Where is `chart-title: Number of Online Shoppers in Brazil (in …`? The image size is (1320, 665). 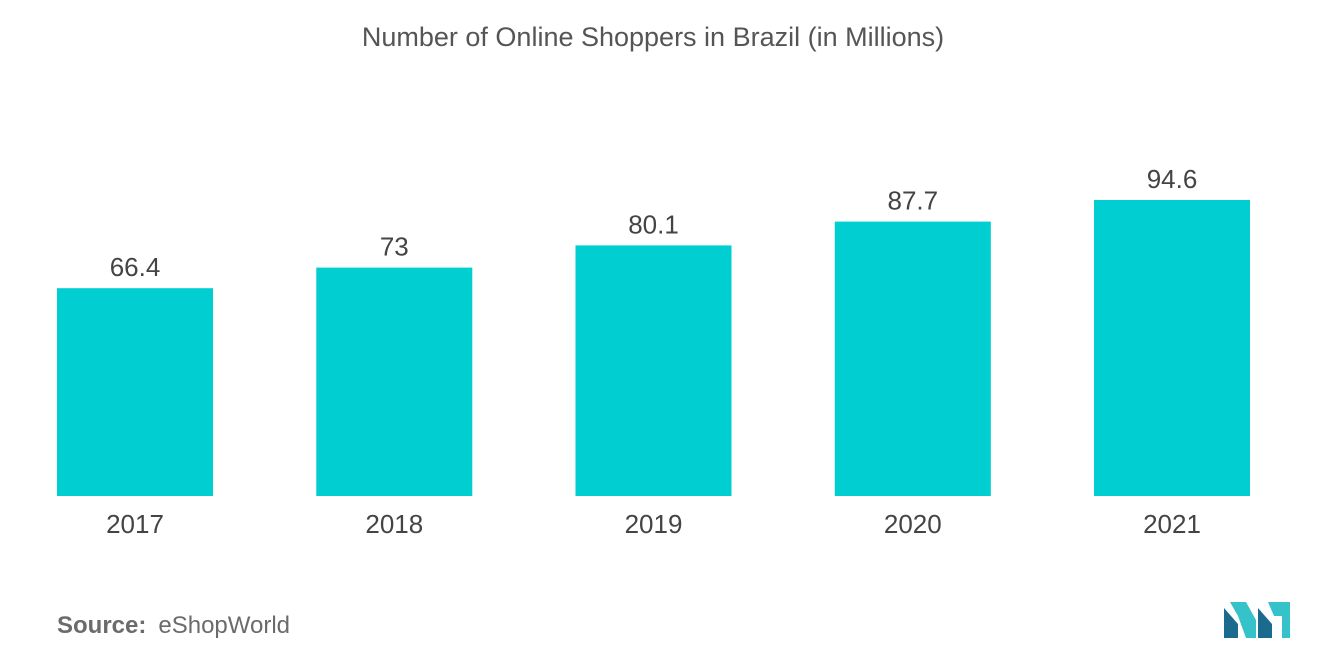 chart-title: Number of Online Shoppers in Brazil (in … is located at coordinates (653, 37).